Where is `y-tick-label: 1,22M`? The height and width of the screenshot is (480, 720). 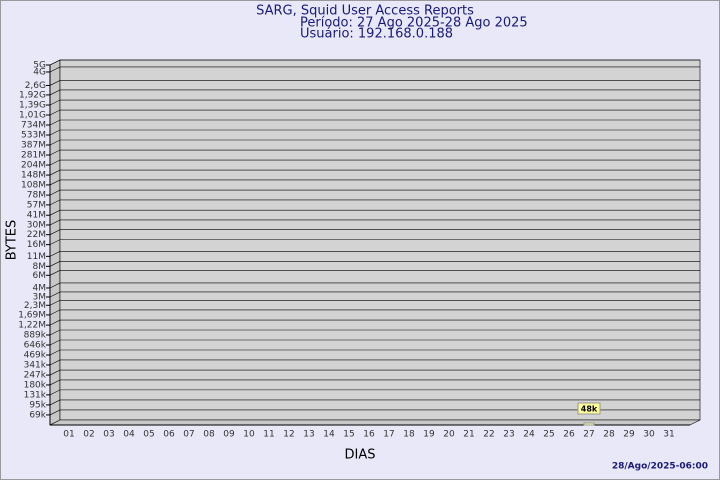 y-tick-label: 1,22M is located at coordinates (32, 326).